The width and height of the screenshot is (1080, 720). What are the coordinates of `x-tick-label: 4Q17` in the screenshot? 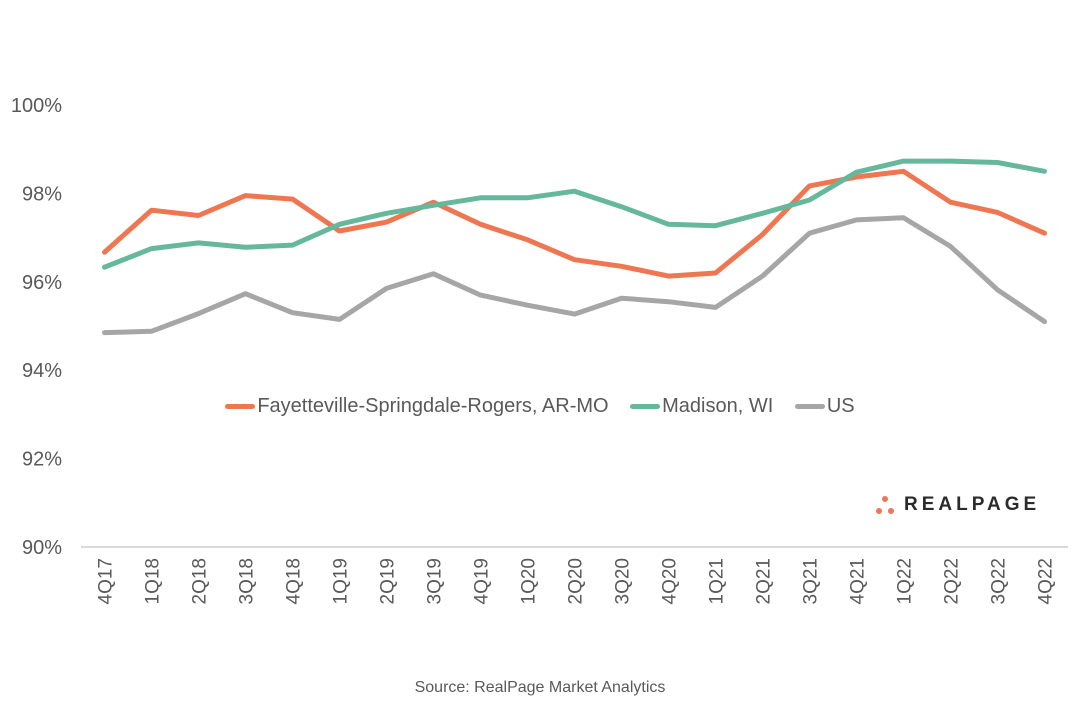 It's located at (106, 581).